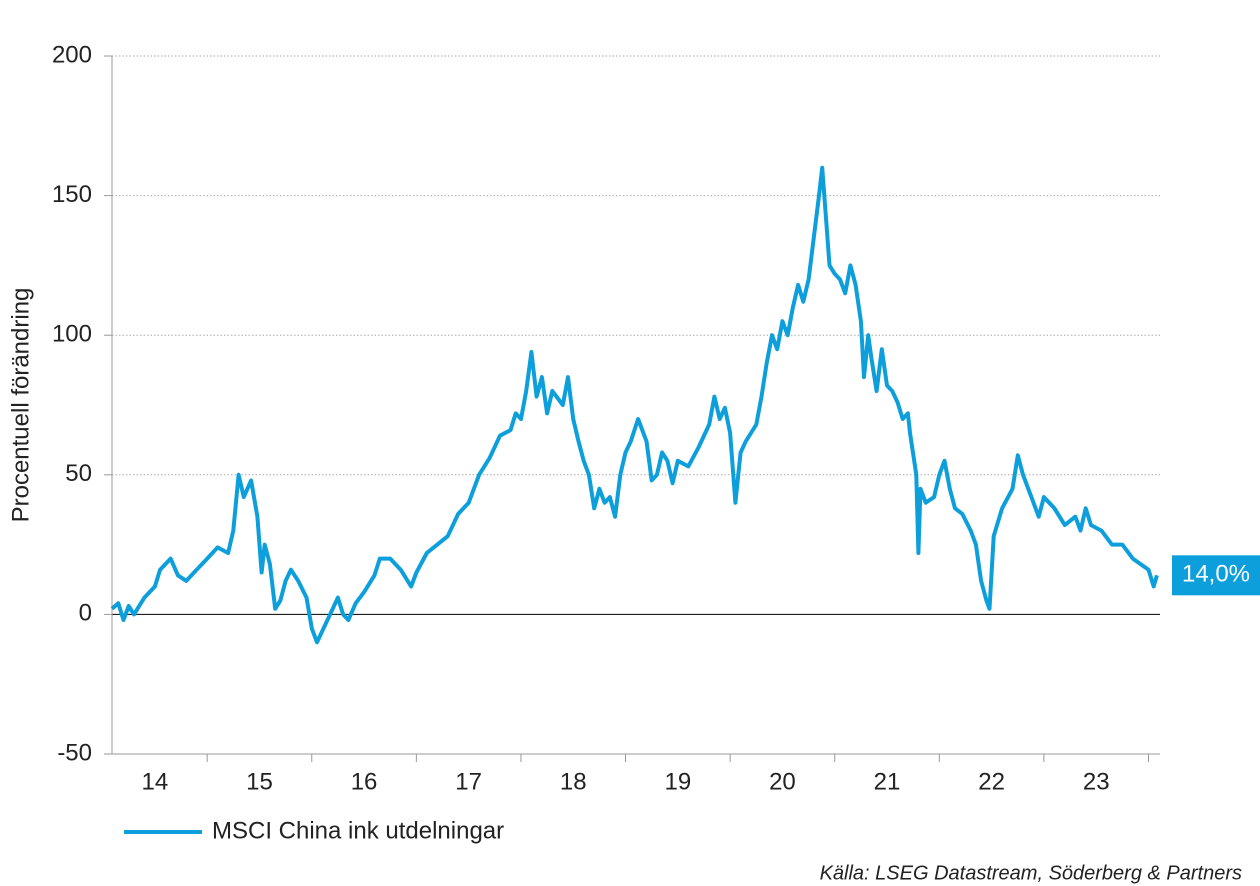 This screenshot has width=1260, height=886. I want to click on y-tick-label: 200, so click(72, 54).